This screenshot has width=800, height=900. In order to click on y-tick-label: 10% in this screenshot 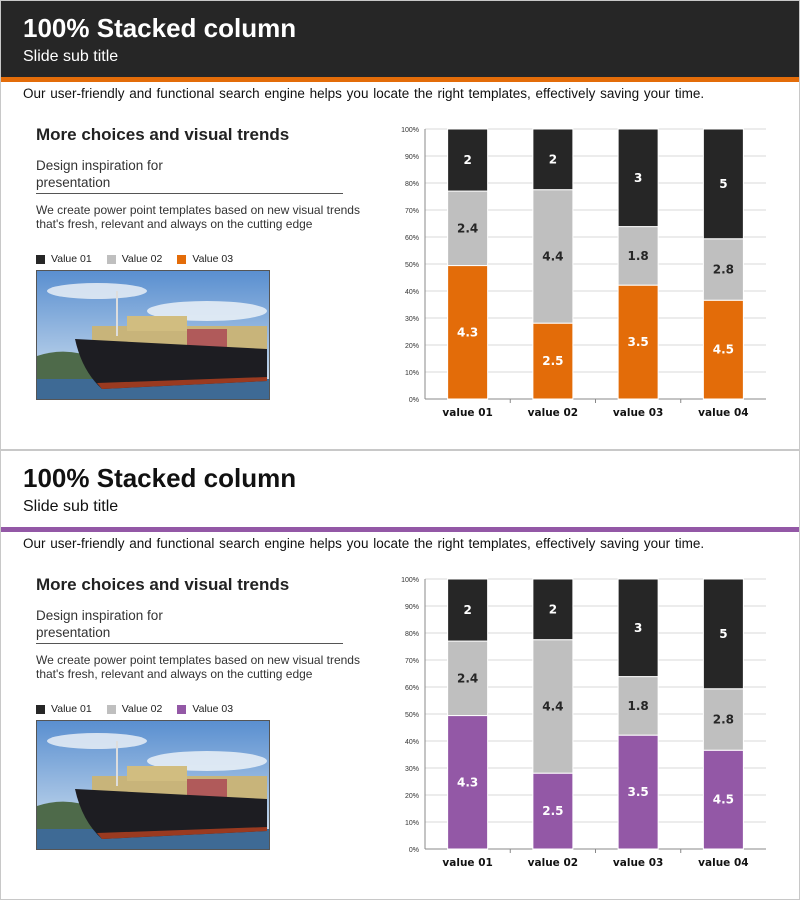, I will do `click(412, 823)`.